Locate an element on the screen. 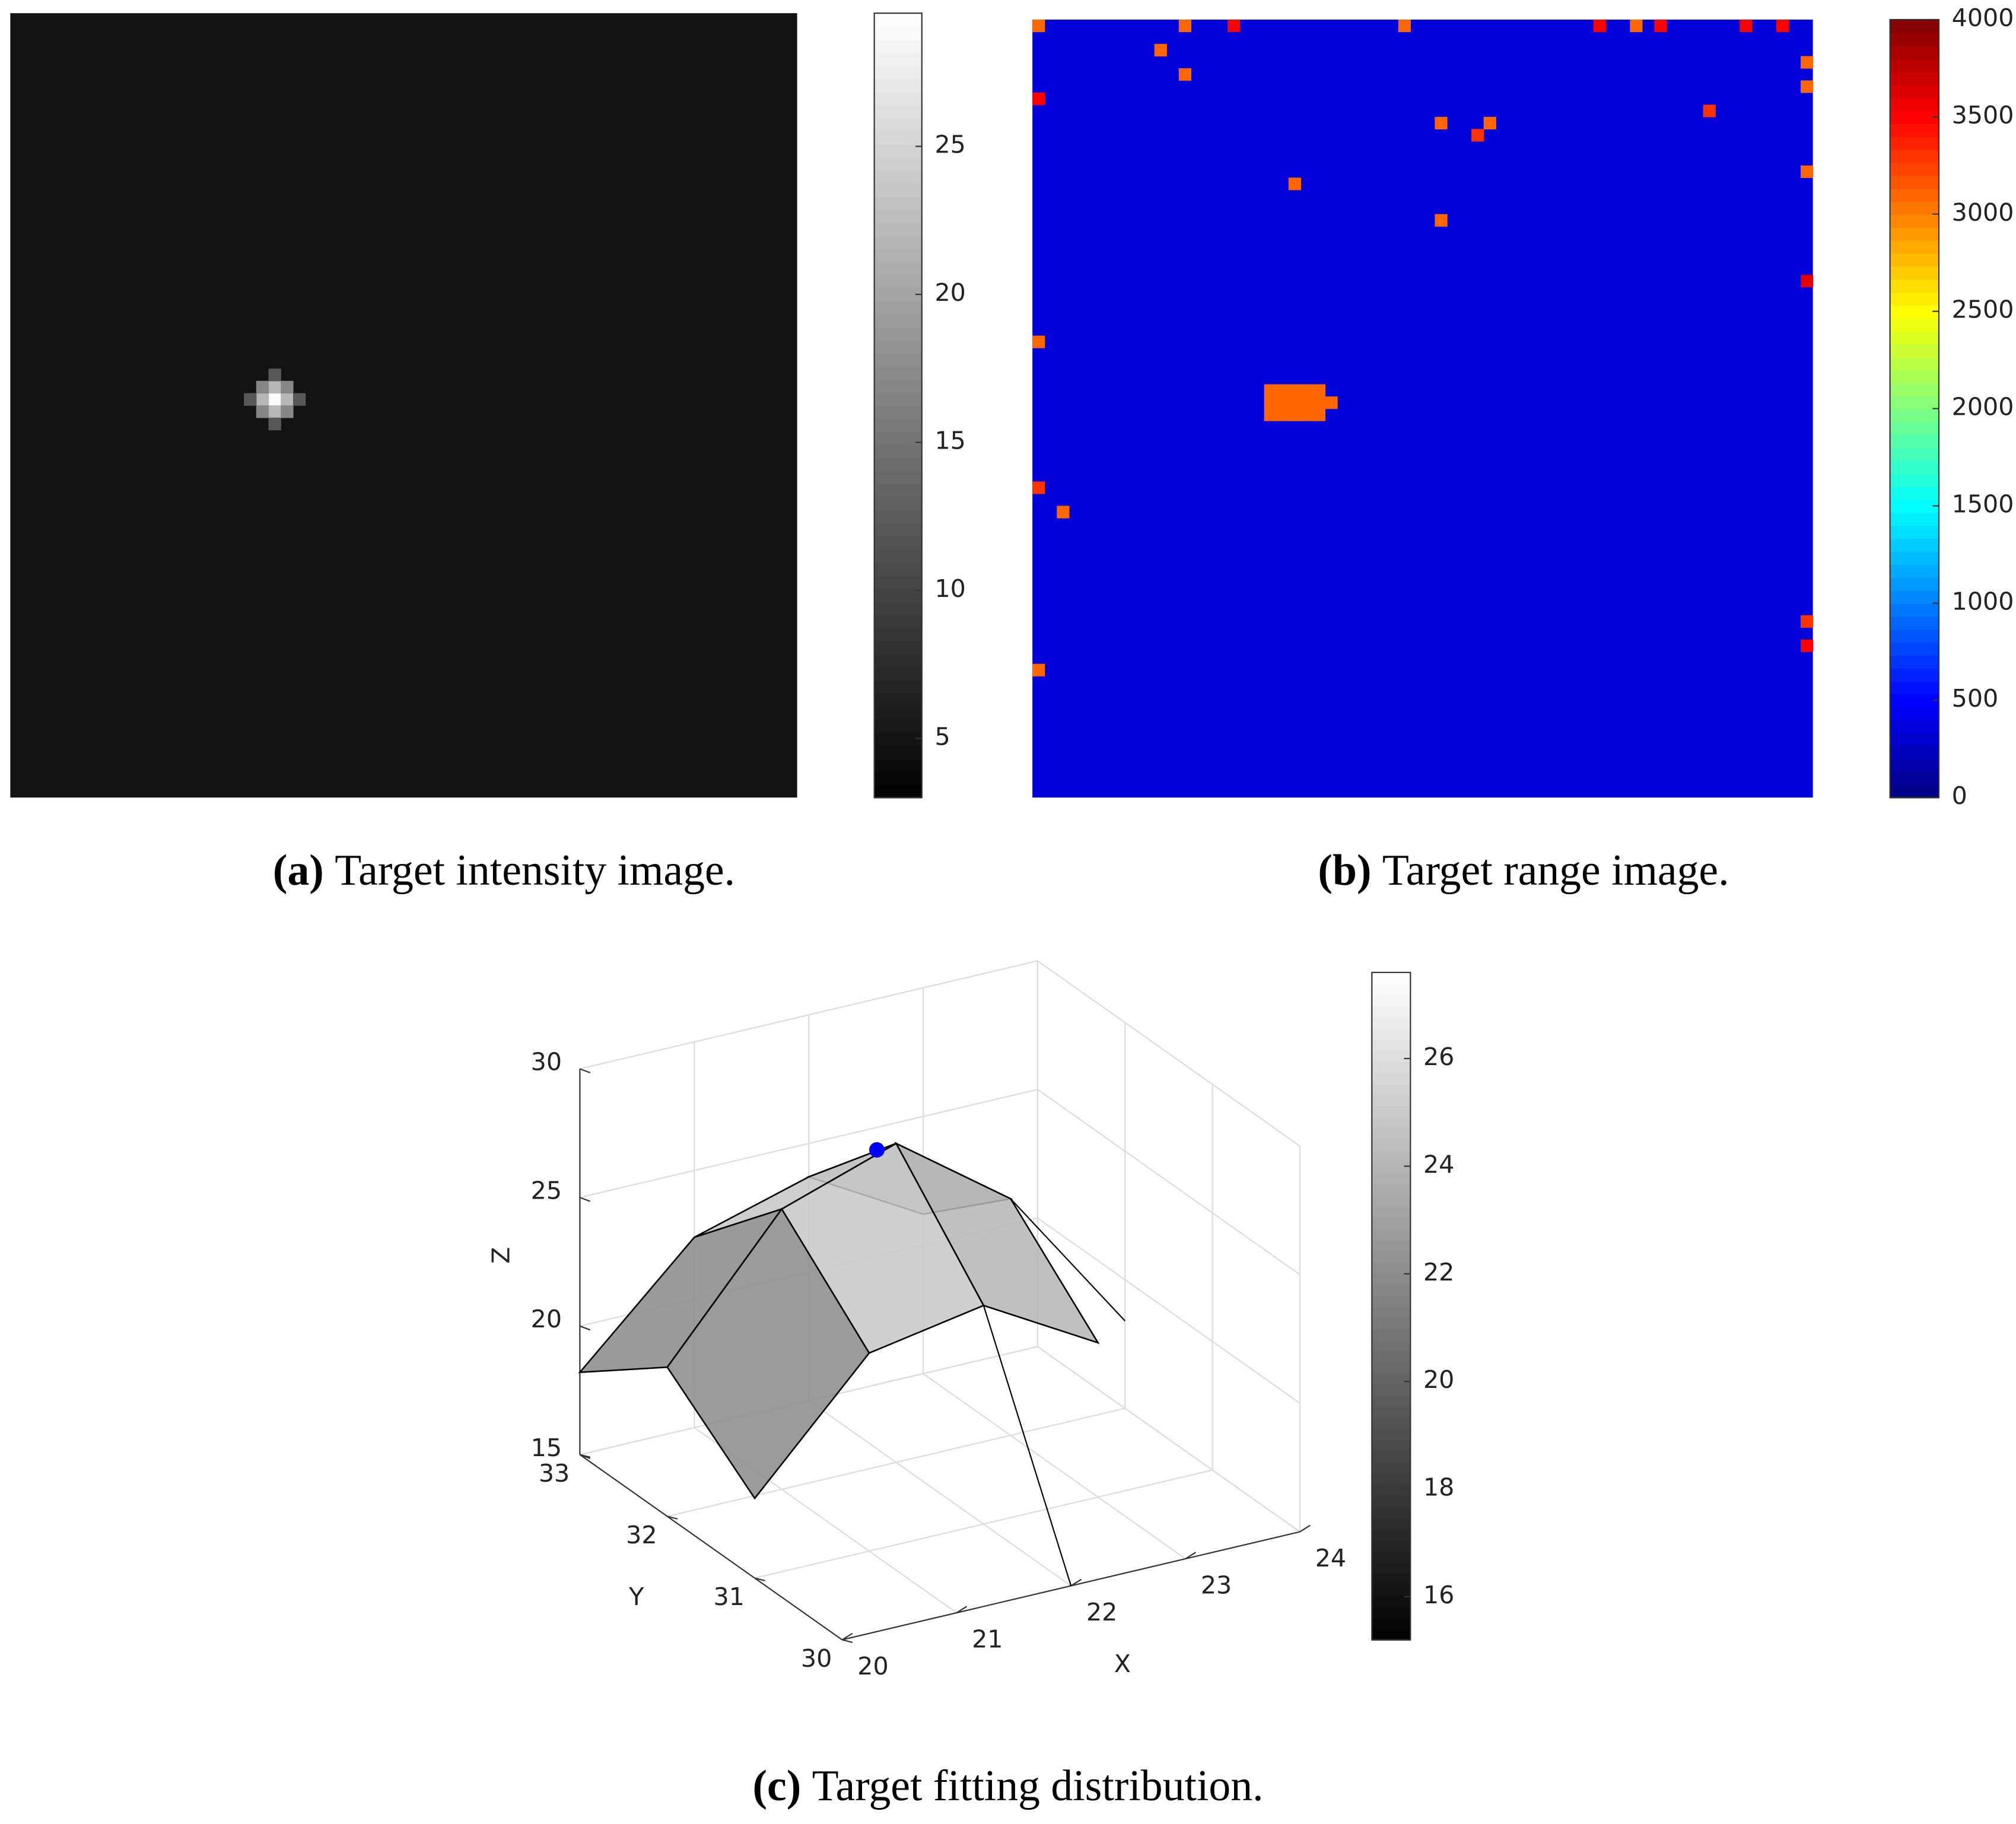 The width and height of the screenshot is (2016, 1824). colorbar-tick-label: 1000 is located at coordinates (1983, 601).